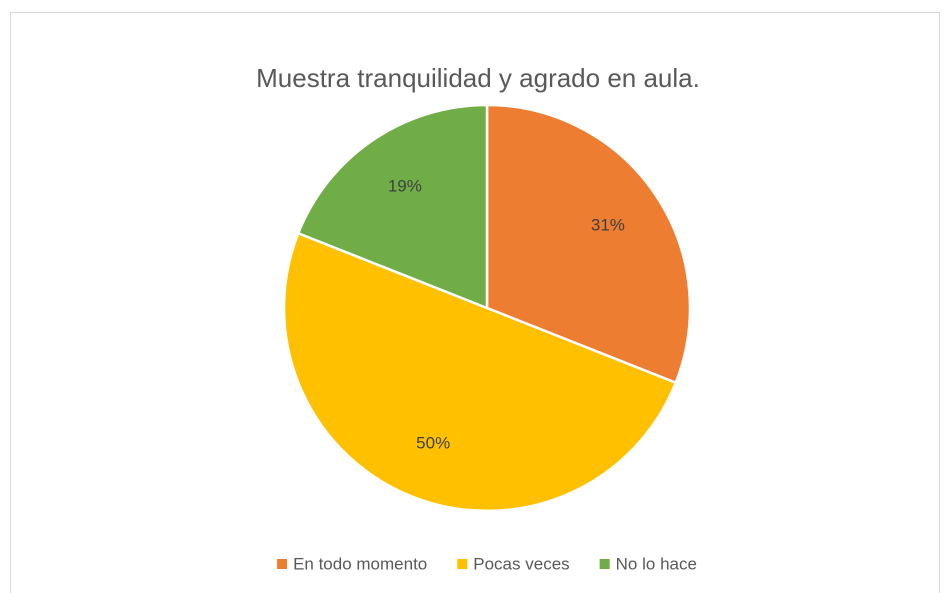  I want to click on legend-label: En todo momento, so click(360, 563).